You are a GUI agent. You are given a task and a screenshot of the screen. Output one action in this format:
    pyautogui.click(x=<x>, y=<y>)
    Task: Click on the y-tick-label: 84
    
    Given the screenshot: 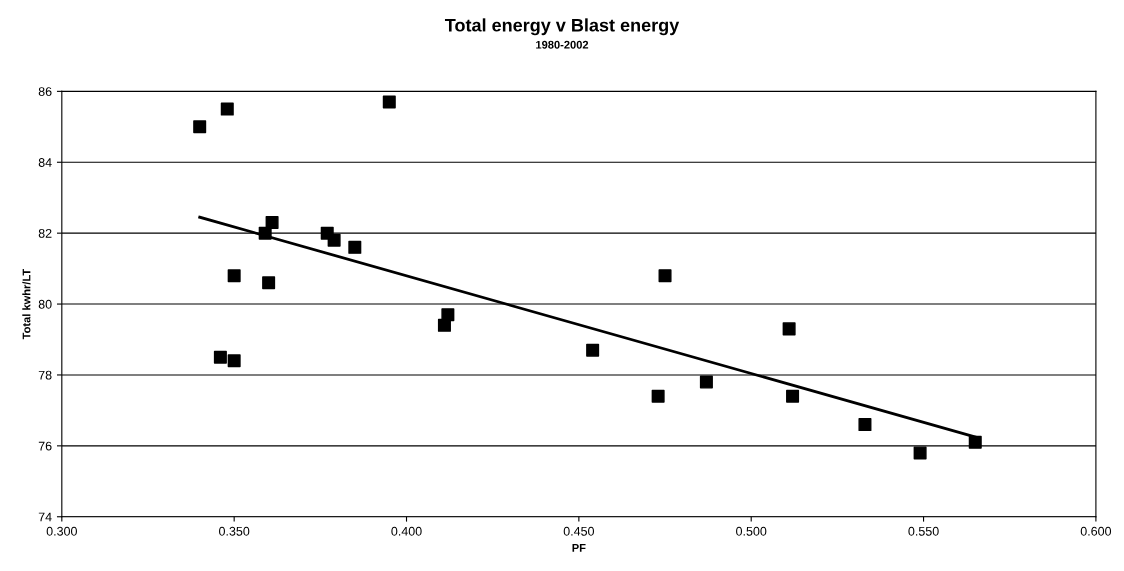 What is the action you would take?
    pyautogui.click(x=45, y=162)
    